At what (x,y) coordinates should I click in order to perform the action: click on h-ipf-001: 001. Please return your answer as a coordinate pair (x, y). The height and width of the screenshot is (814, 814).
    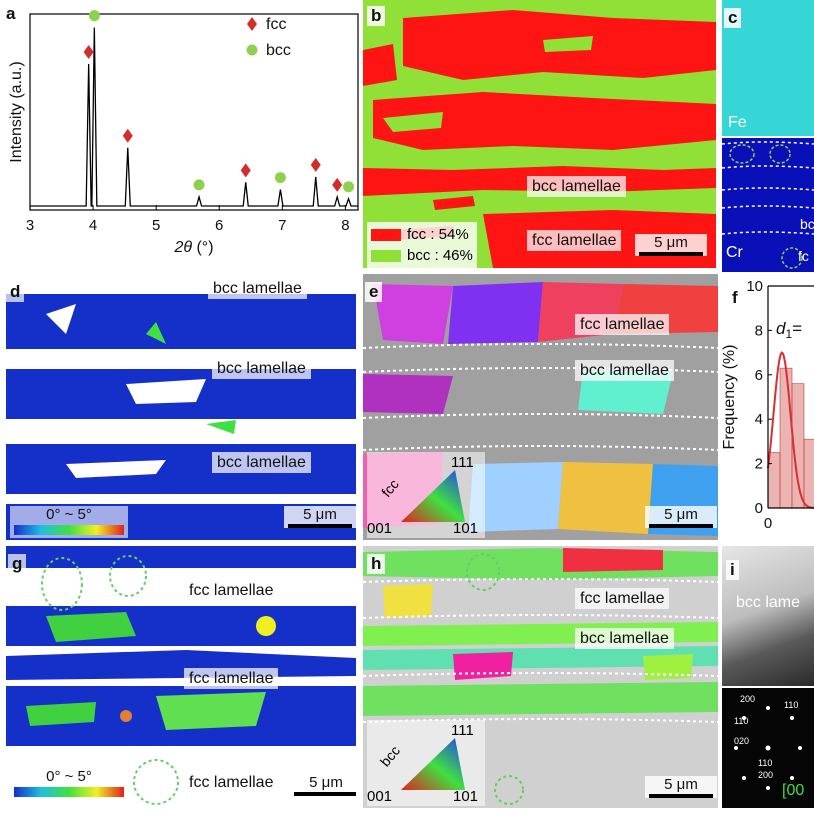
    Looking at the image, I should click on (380, 796).